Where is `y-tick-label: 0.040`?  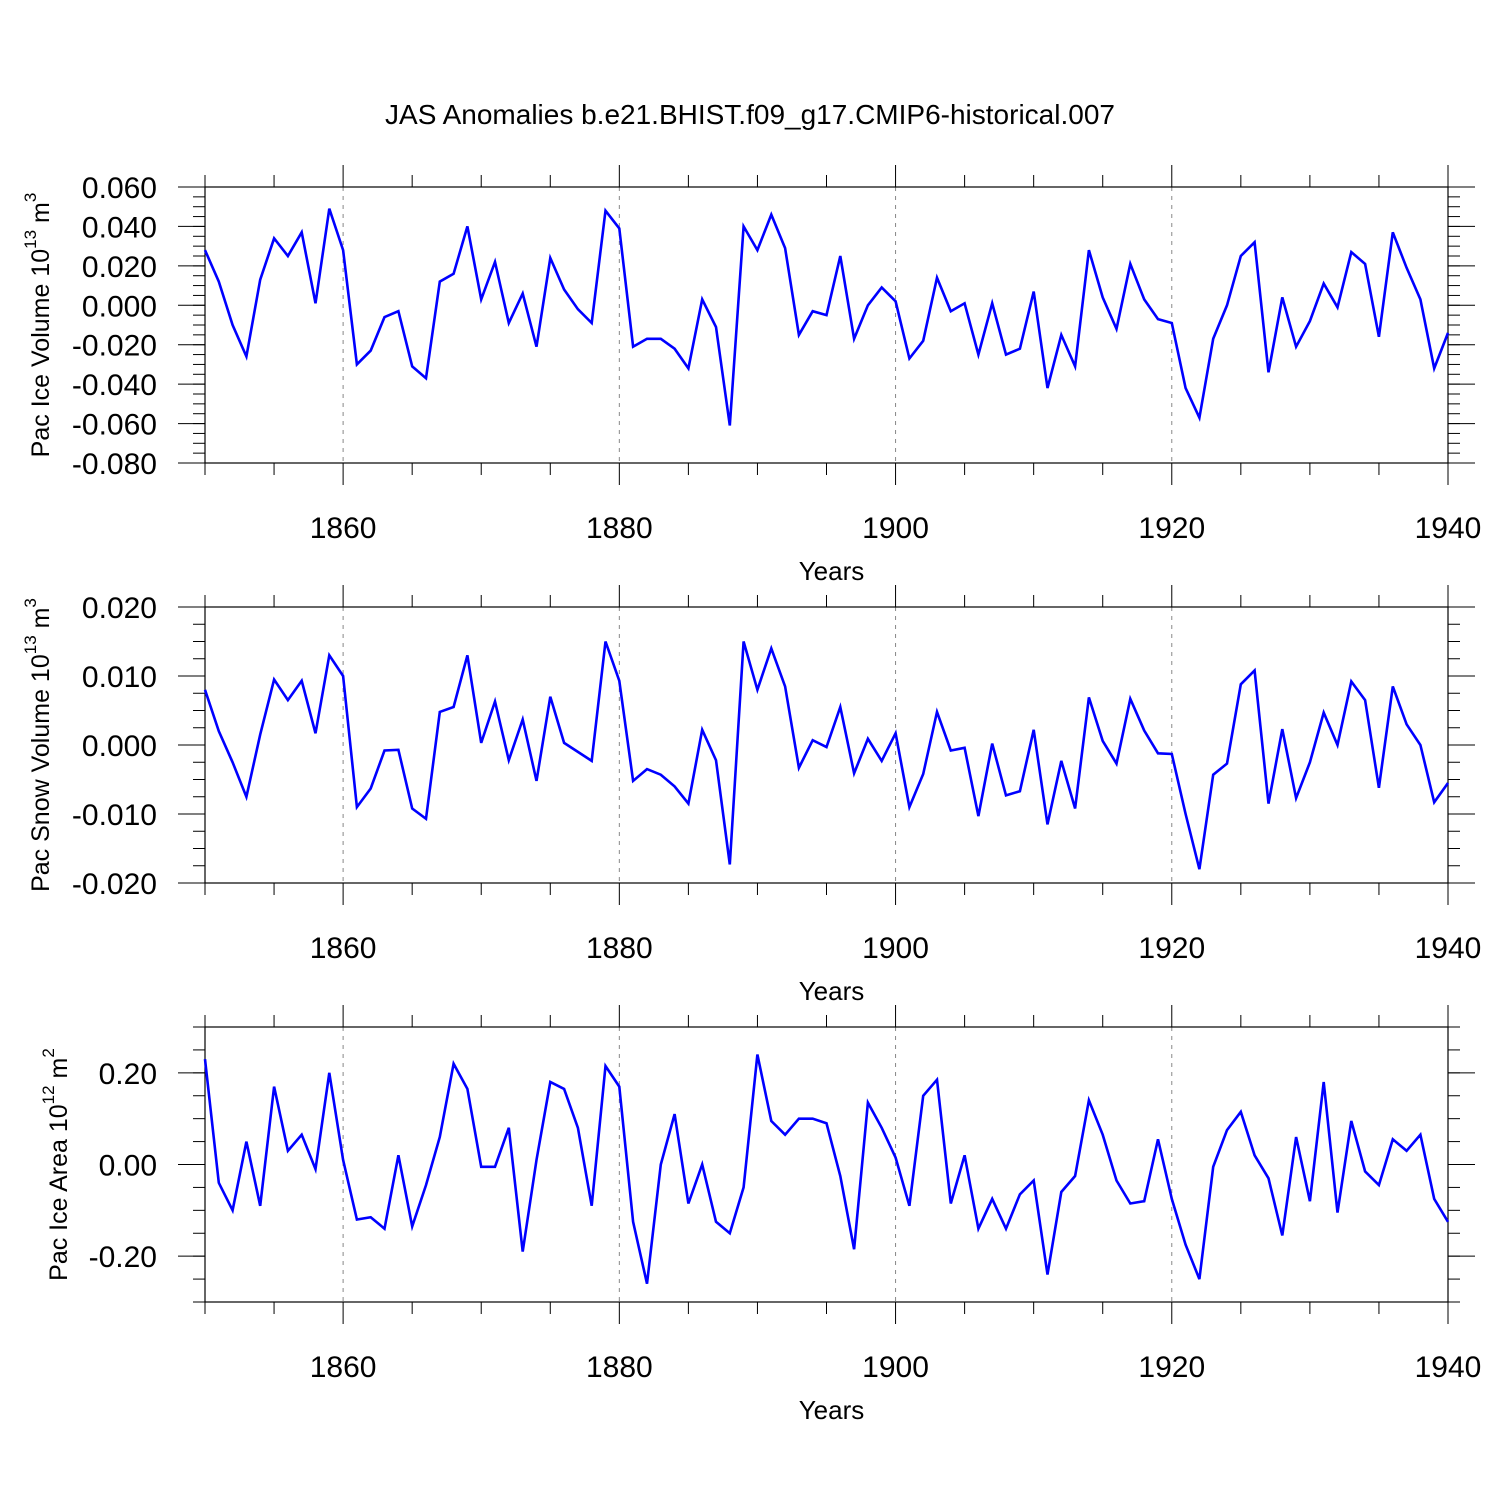
y-tick-label: 0.040 is located at coordinates (119, 227).